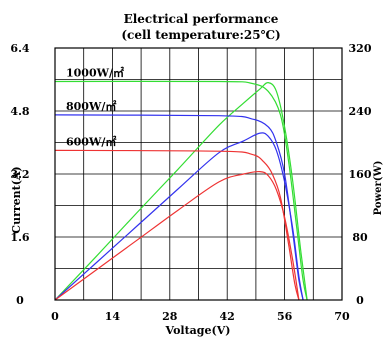  What do you see at coordinates (198, 330) in the screenshot?
I see `x-axis-label: Voltage(V)` at bounding box center [198, 330].